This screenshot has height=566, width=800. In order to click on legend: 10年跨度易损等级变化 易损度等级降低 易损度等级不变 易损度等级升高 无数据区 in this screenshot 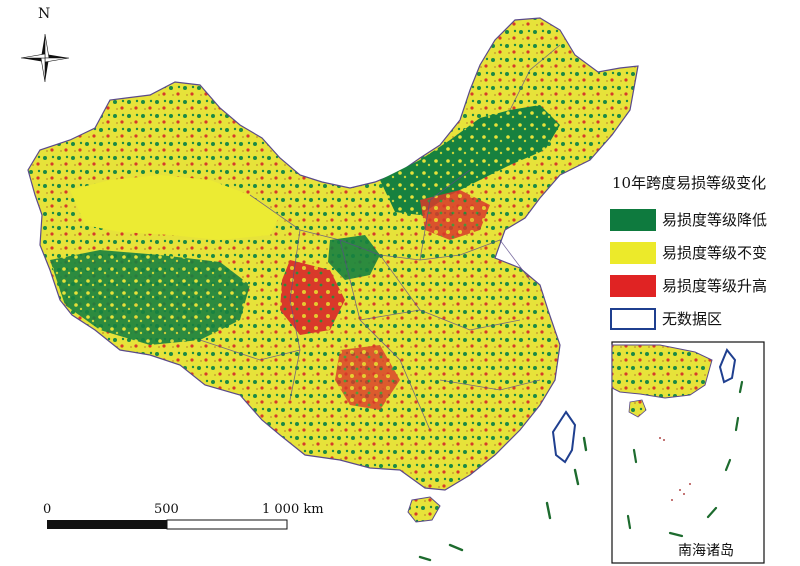, I will do `click(705, 253)`.